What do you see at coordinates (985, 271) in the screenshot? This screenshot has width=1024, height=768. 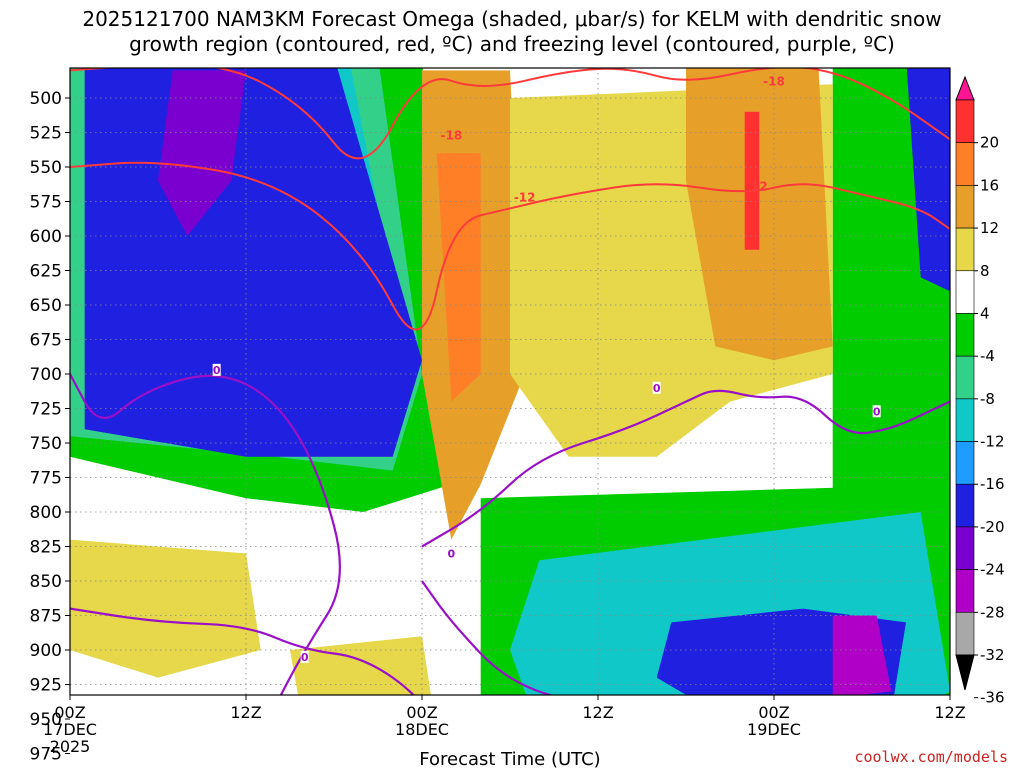 I see `colorbar-tick-label: 8` at bounding box center [985, 271].